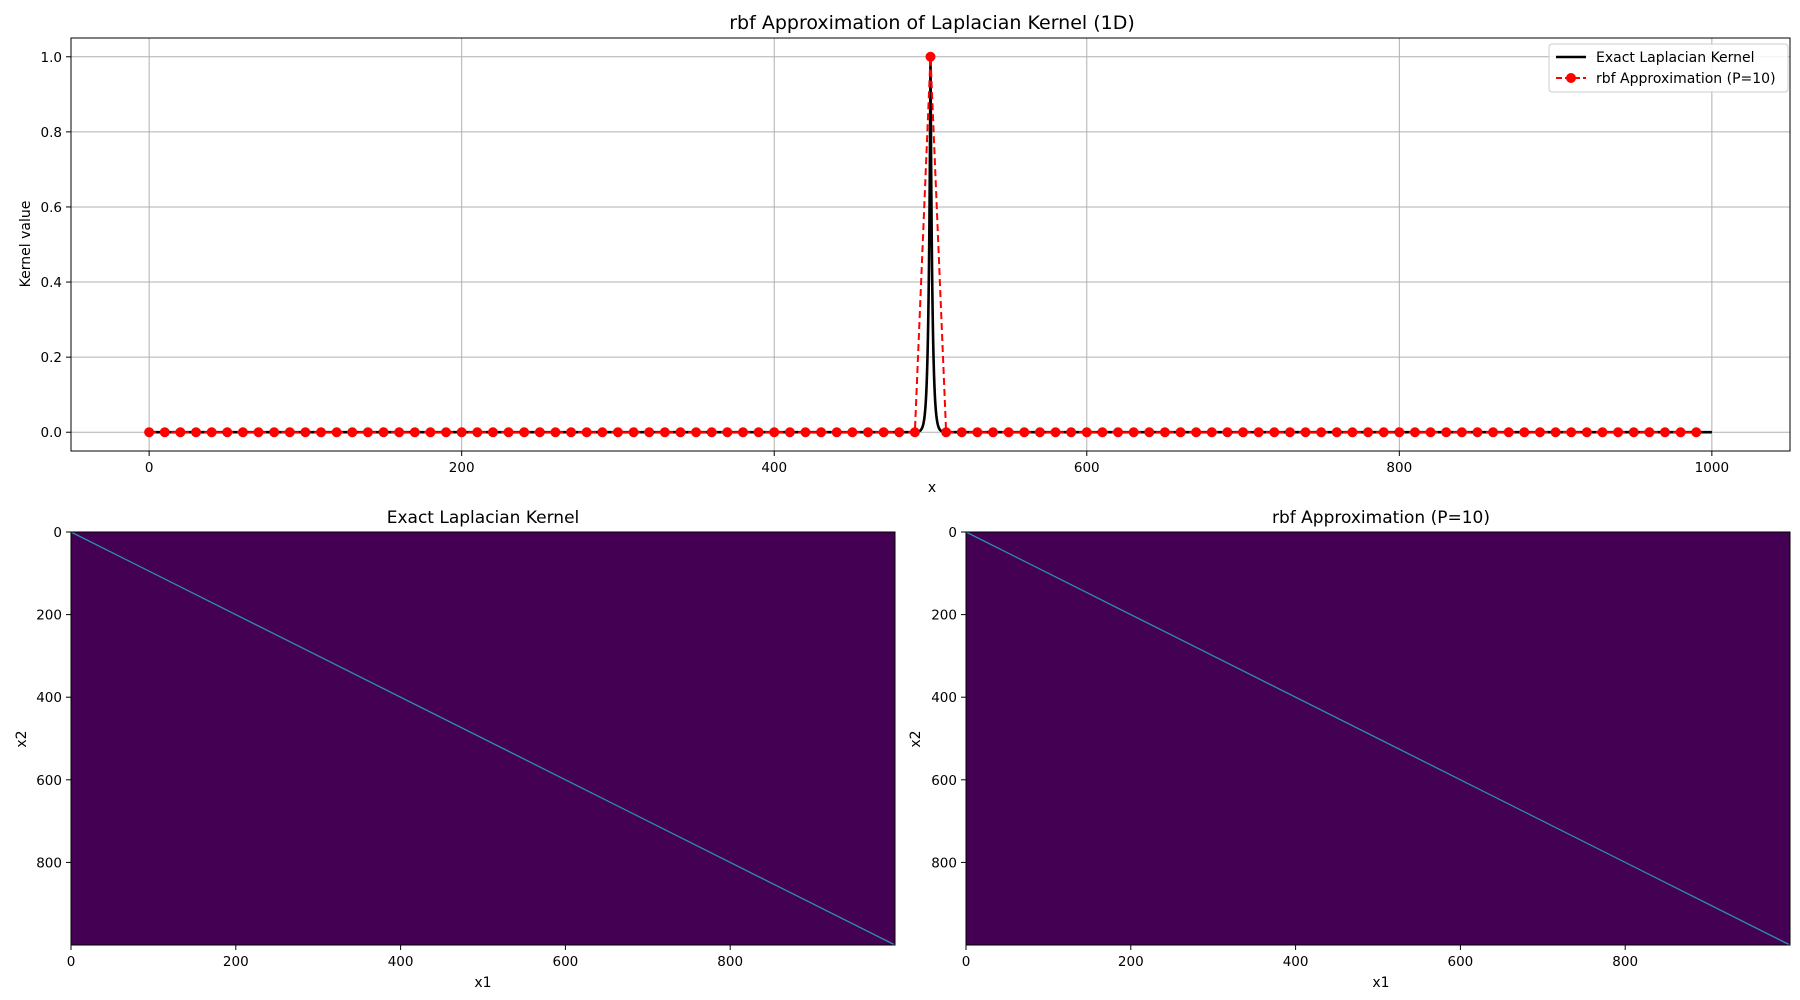 This screenshot has width=1800, height=1000. I want to click on legend-label-rbf: rbf Approximation (P=10), so click(1686, 79).